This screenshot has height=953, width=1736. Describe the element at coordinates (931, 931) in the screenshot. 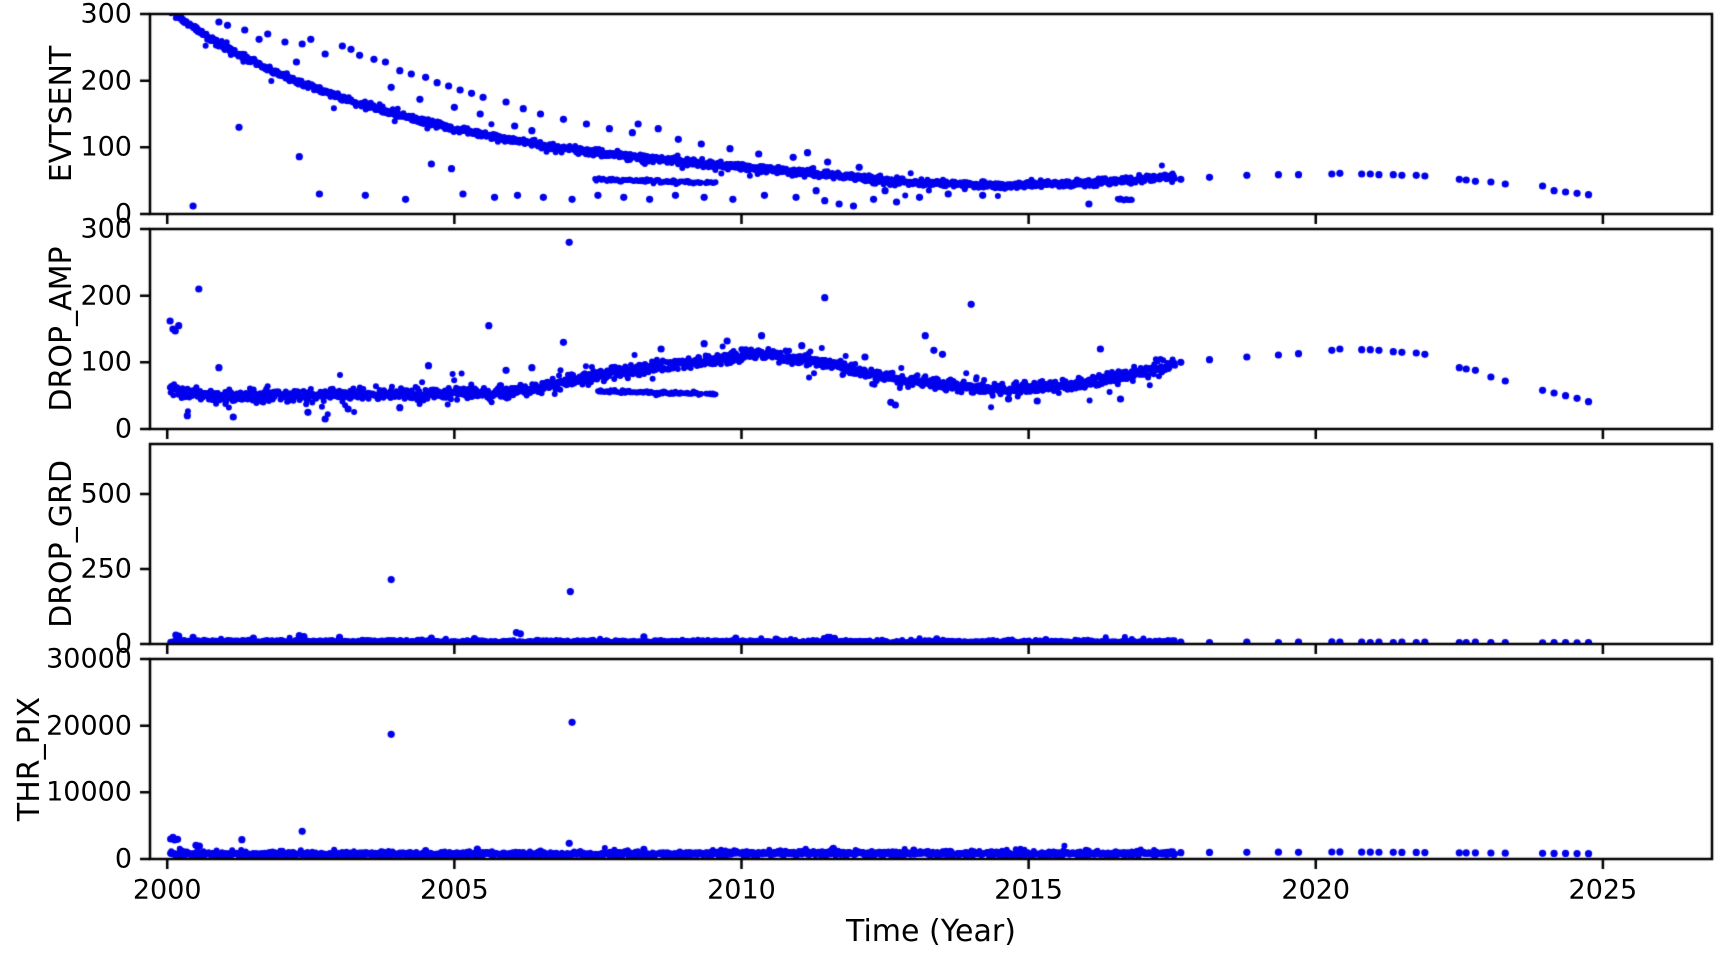

I see `x-axis-label: Time (Year)` at that location.